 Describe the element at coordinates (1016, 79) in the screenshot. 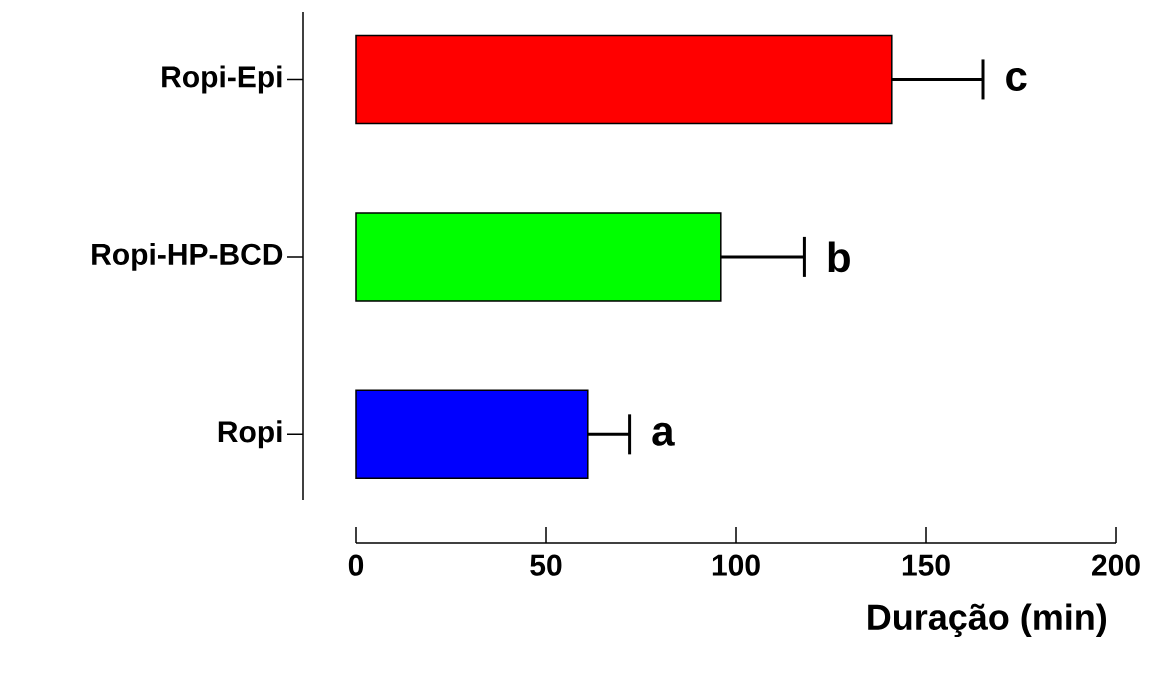

I see `annotation: c` at that location.